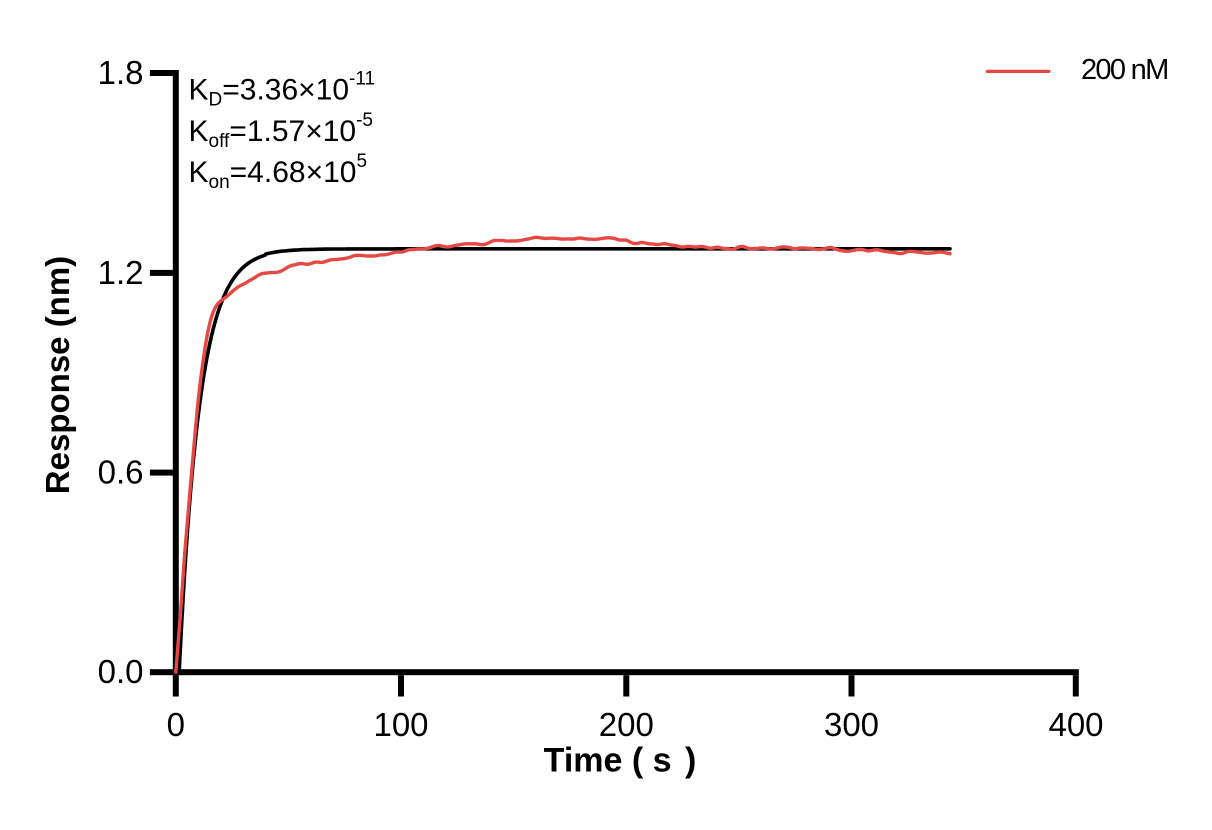 This screenshot has width=1212, height=830. What do you see at coordinates (620, 761) in the screenshot?
I see `svg-text: Time ( s )` at bounding box center [620, 761].